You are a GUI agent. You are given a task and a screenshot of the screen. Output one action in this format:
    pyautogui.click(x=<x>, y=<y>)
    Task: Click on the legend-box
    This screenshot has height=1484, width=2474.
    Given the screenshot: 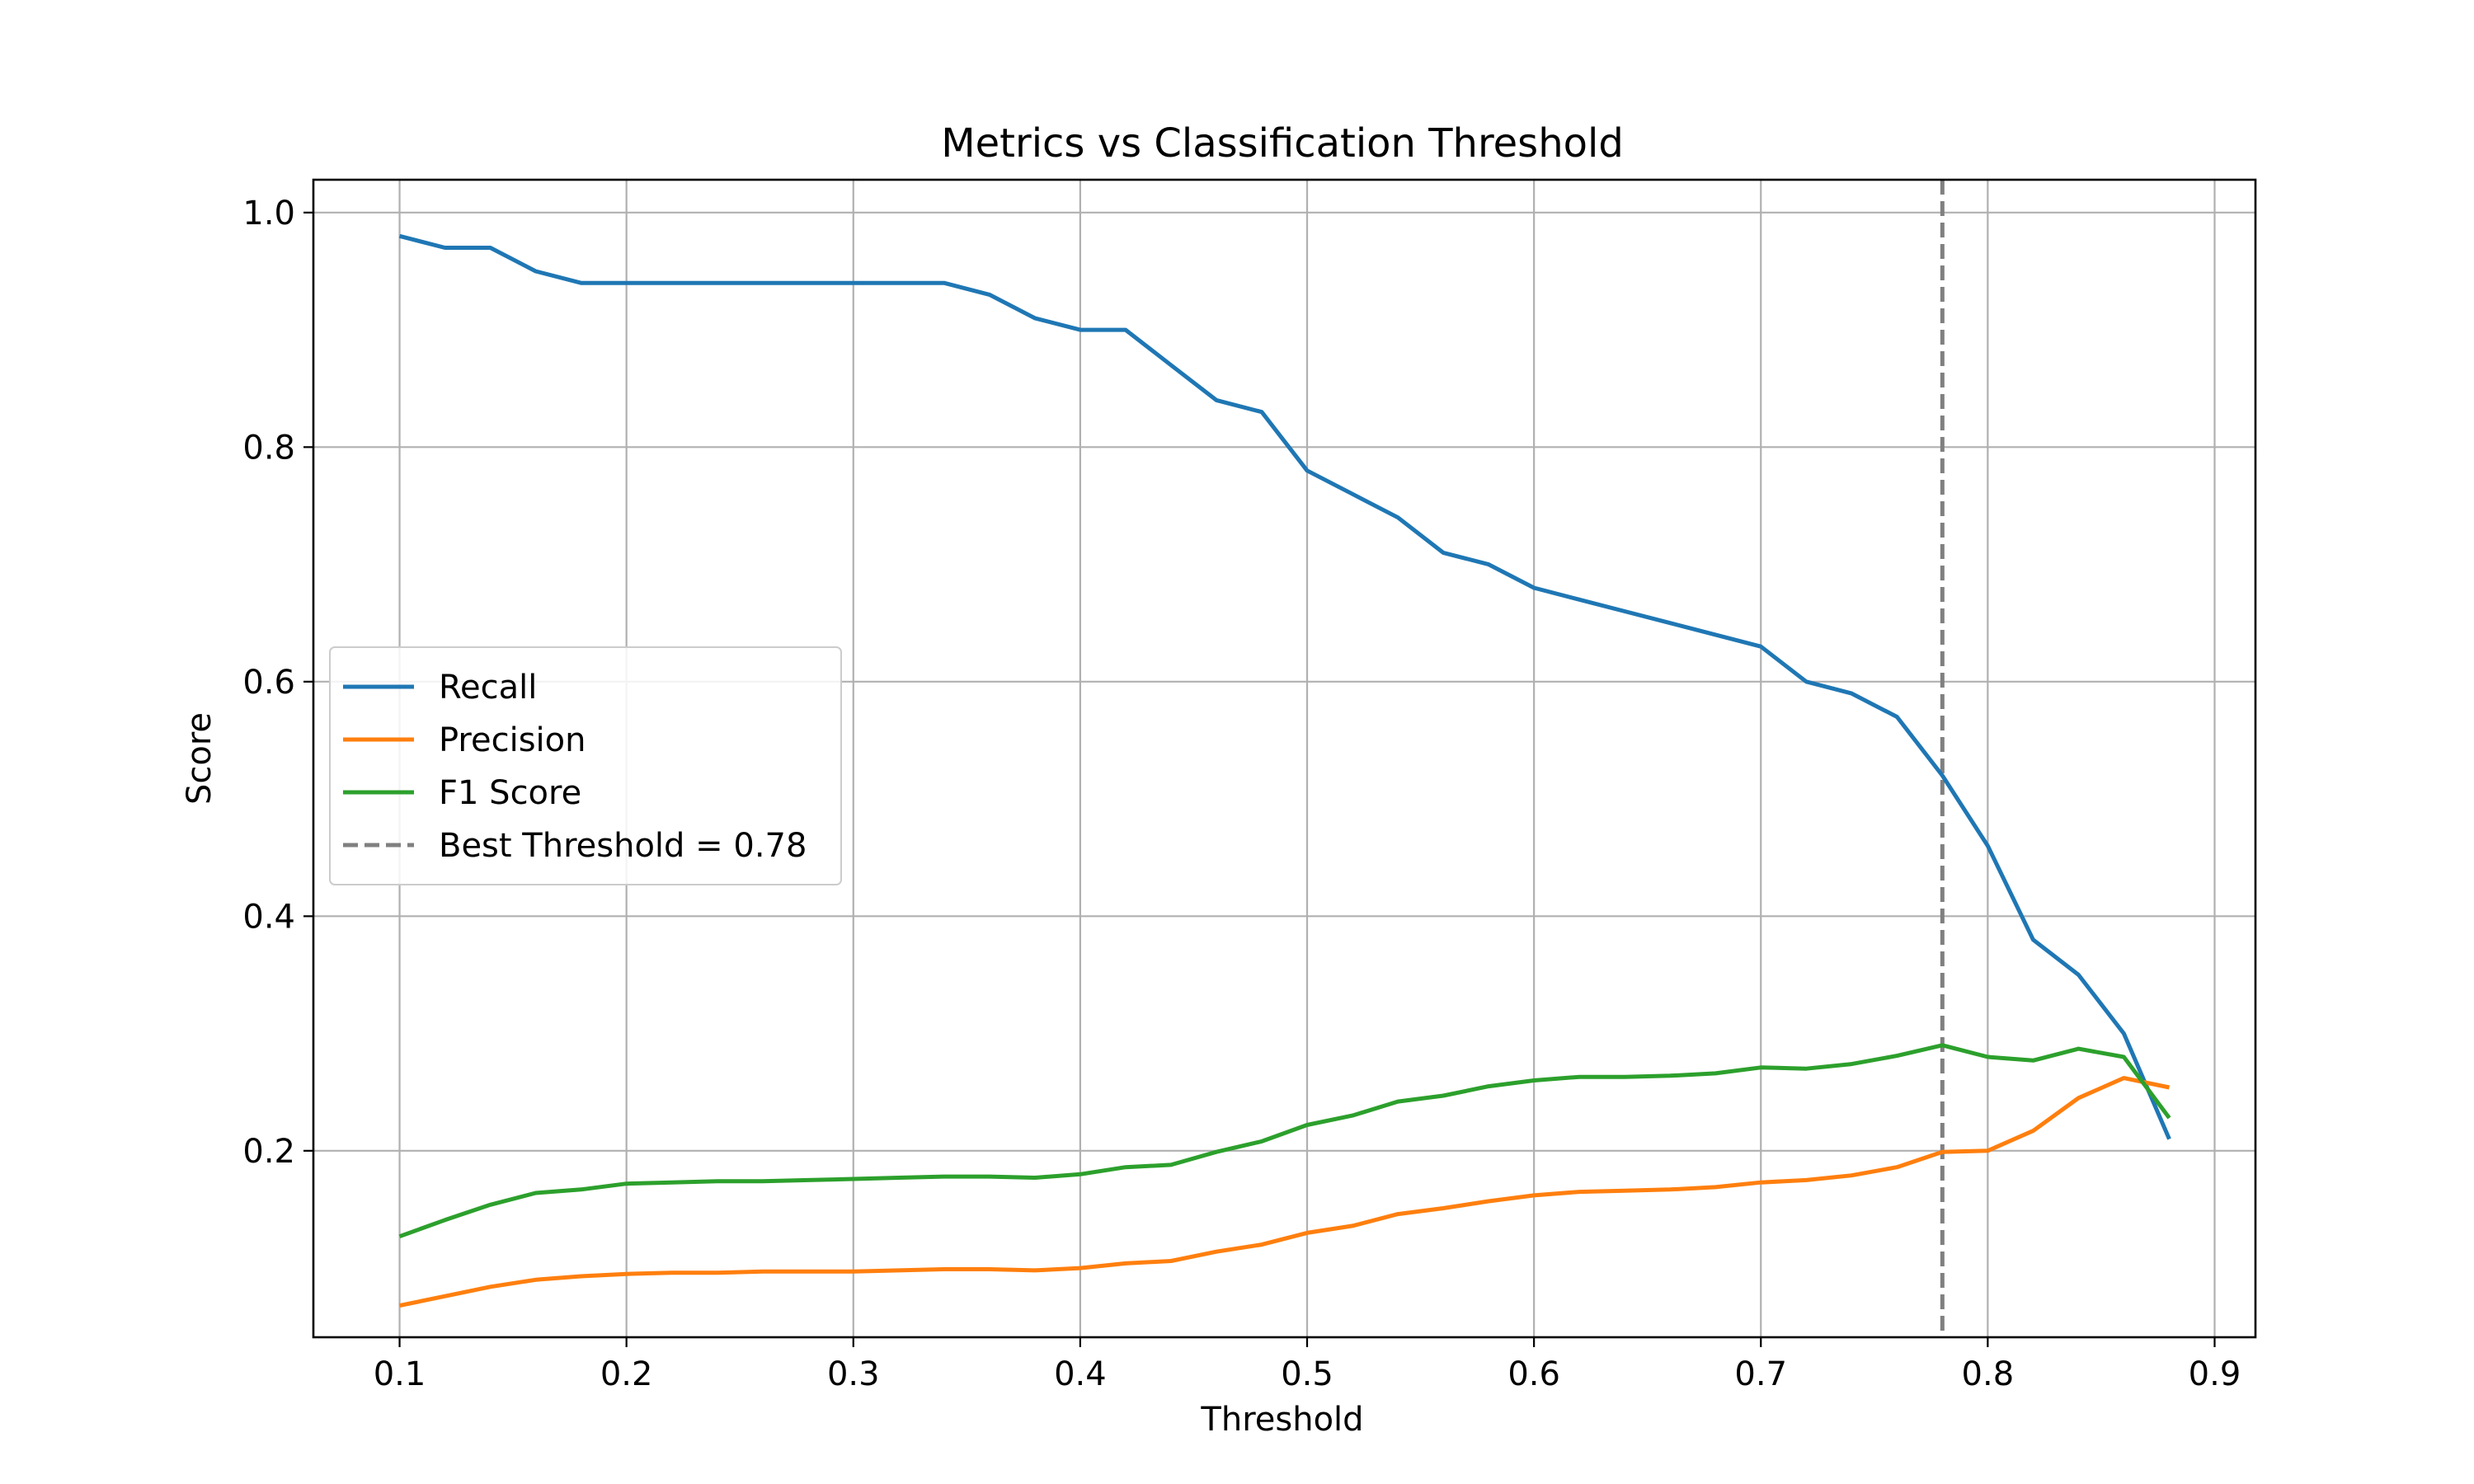 What is the action you would take?
    pyautogui.click(x=585, y=765)
    